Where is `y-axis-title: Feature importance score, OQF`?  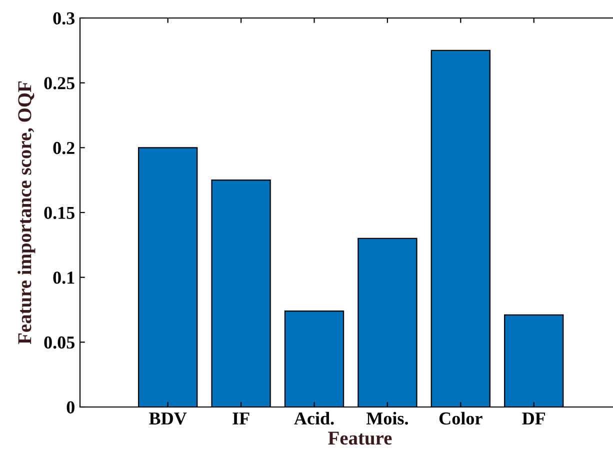 y-axis-title: Feature importance score, OQF is located at coordinates (27, 212).